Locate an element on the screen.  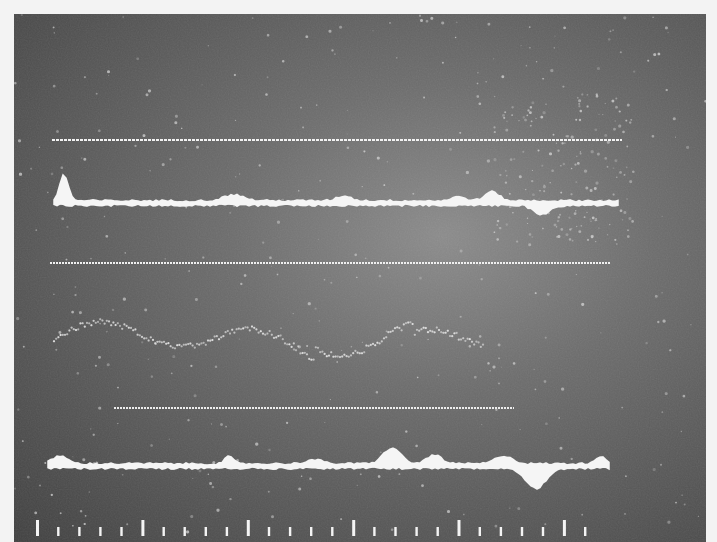
signal-3-waveform is located at coordinates (328, 468).